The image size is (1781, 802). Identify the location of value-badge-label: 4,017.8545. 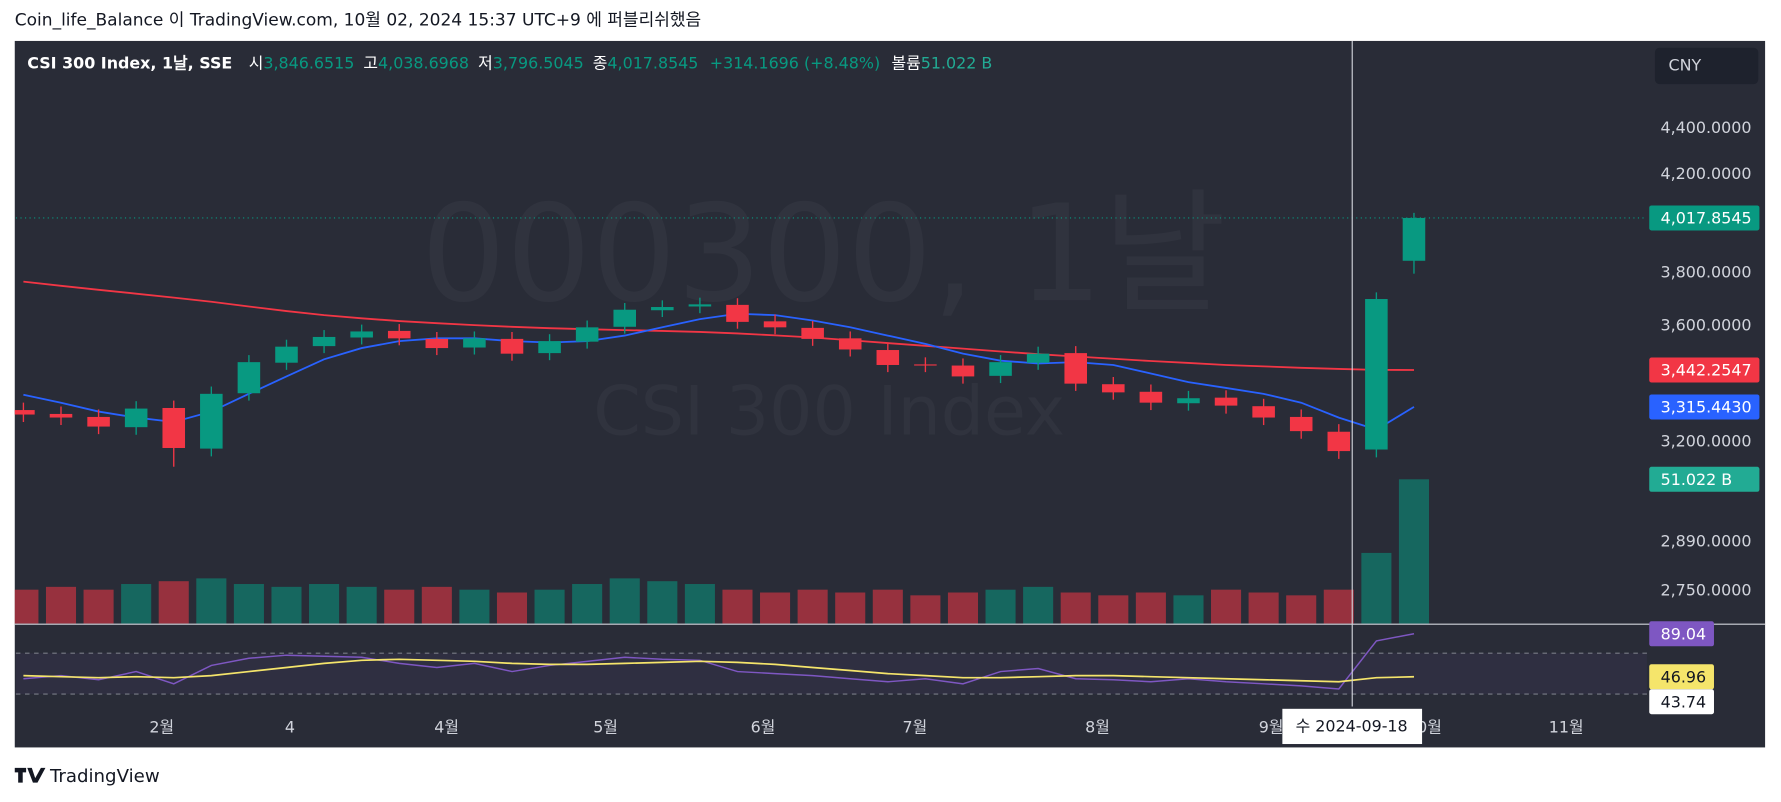
(1706, 218).